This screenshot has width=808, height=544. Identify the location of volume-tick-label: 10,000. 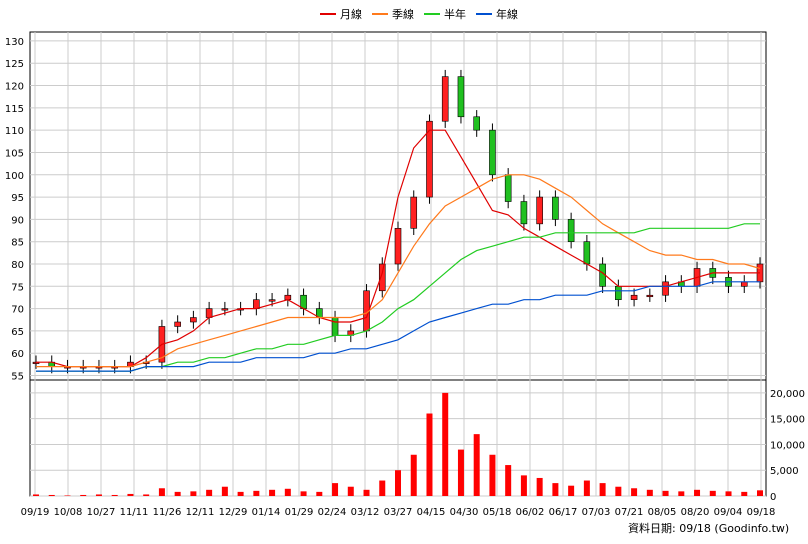
(787, 445).